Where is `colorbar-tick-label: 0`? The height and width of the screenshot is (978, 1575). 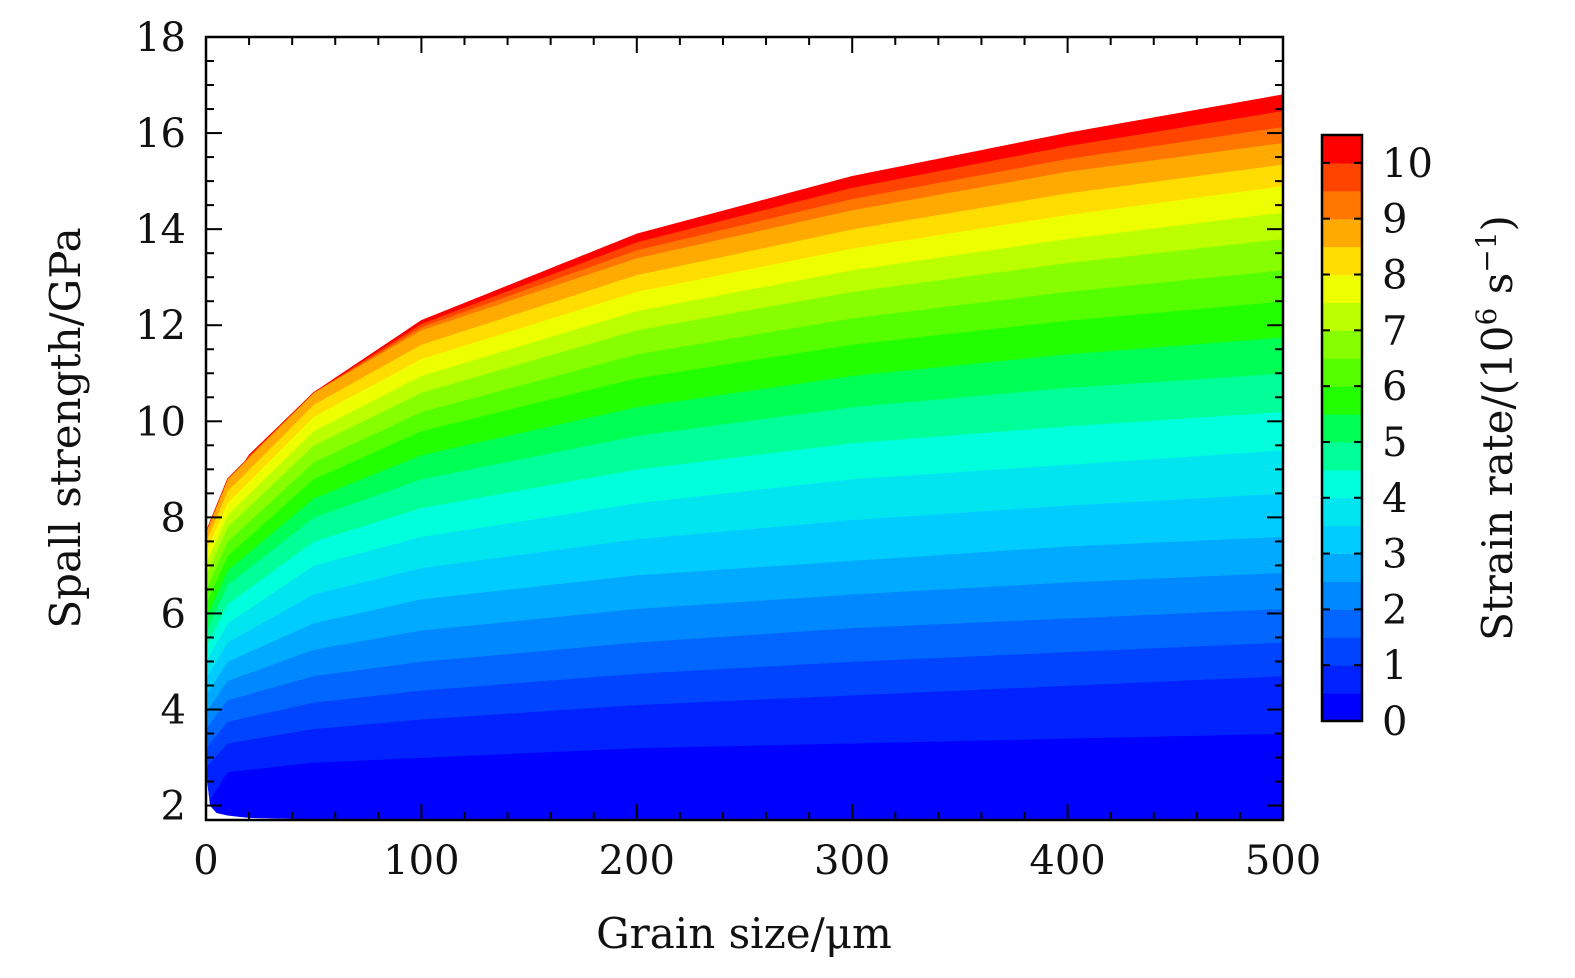 colorbar-tick-label: 0 is located at coordinates (1394, 722).